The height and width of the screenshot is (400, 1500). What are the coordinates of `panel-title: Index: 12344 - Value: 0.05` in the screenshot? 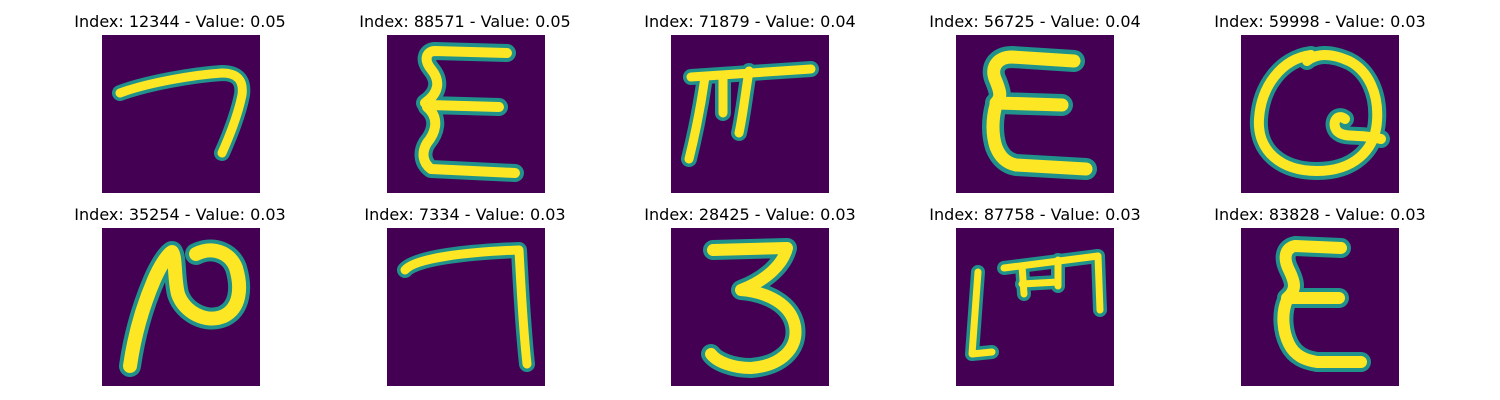 It's located at (180, 21).